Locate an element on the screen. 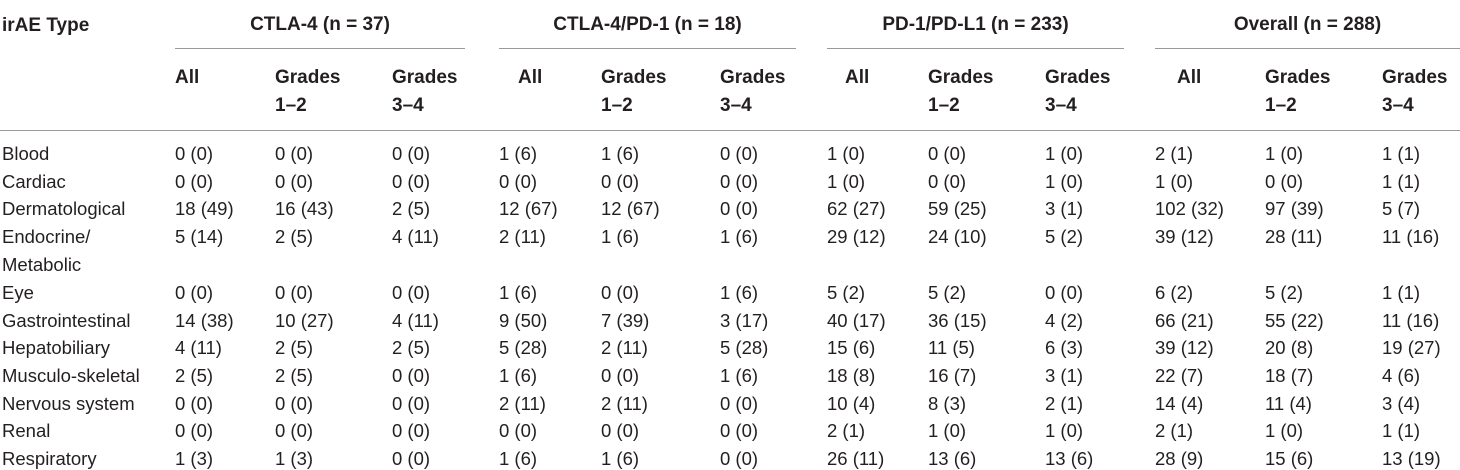 Image resolution: width=1460 pixels, height=470 pixels. row-label-continued: Metabolic is located at coordinates (42, 264).